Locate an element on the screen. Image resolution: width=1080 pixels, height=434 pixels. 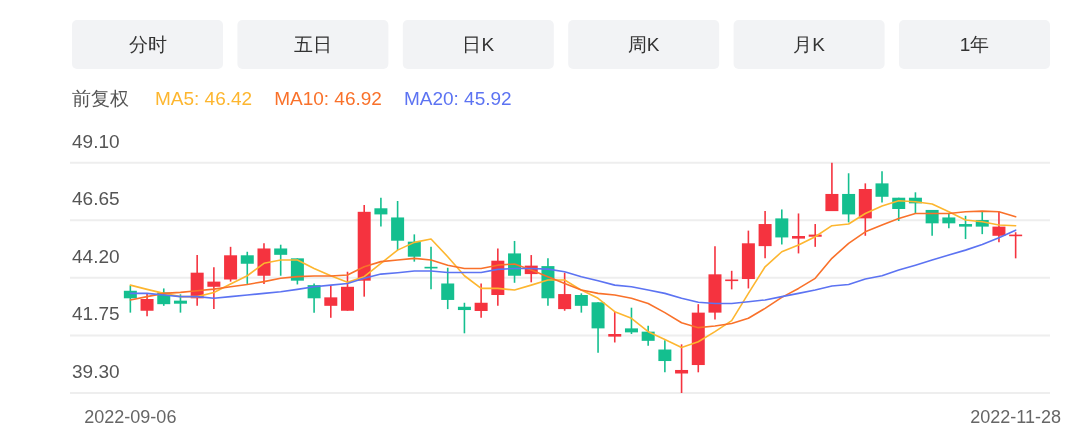
y-tick-label: 44.20 is located at coordinates (96, 256).